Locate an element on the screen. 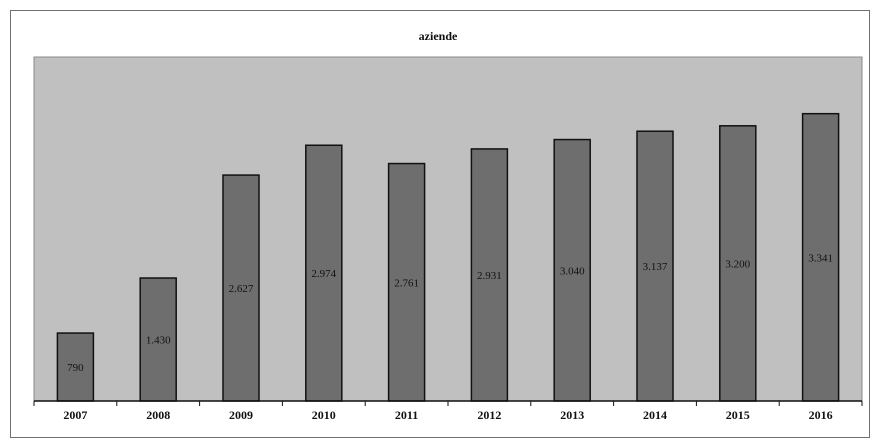 This screenshot has width=876, height=447. data-label-2010: 2.974 is located at coordinates (323, 274).